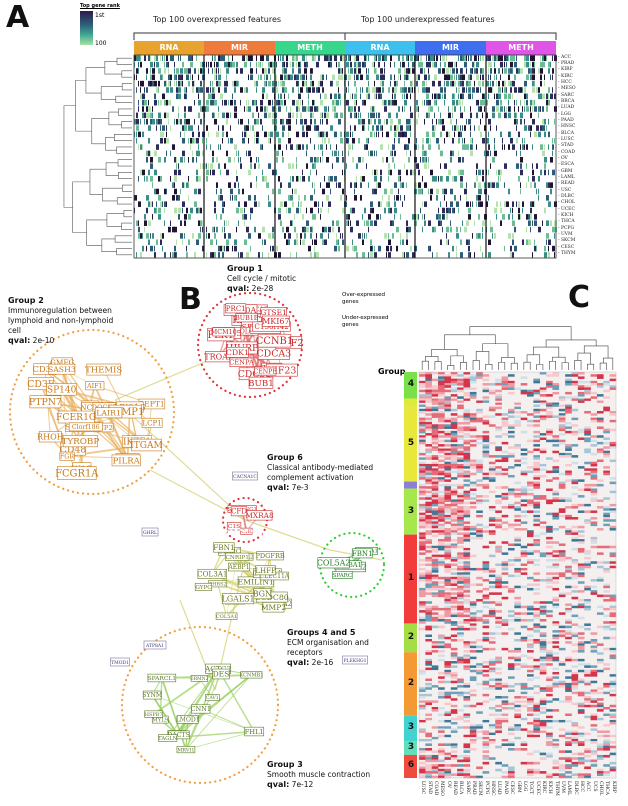 The height and width of the screenshot is (806, 628). I want to click on group5-node: PDGFRB, so click(270, 556).